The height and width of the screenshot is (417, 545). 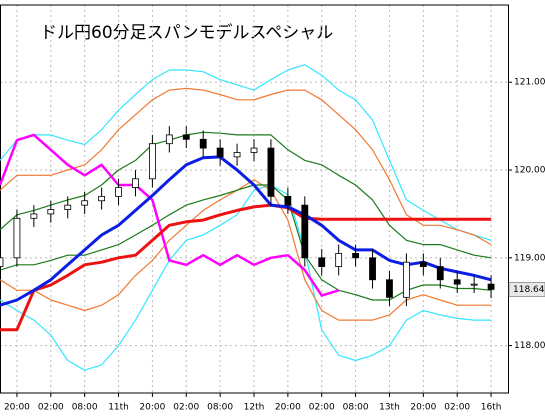 I want to click on y-tick-label: 120.00, so click(x=529, y=171).